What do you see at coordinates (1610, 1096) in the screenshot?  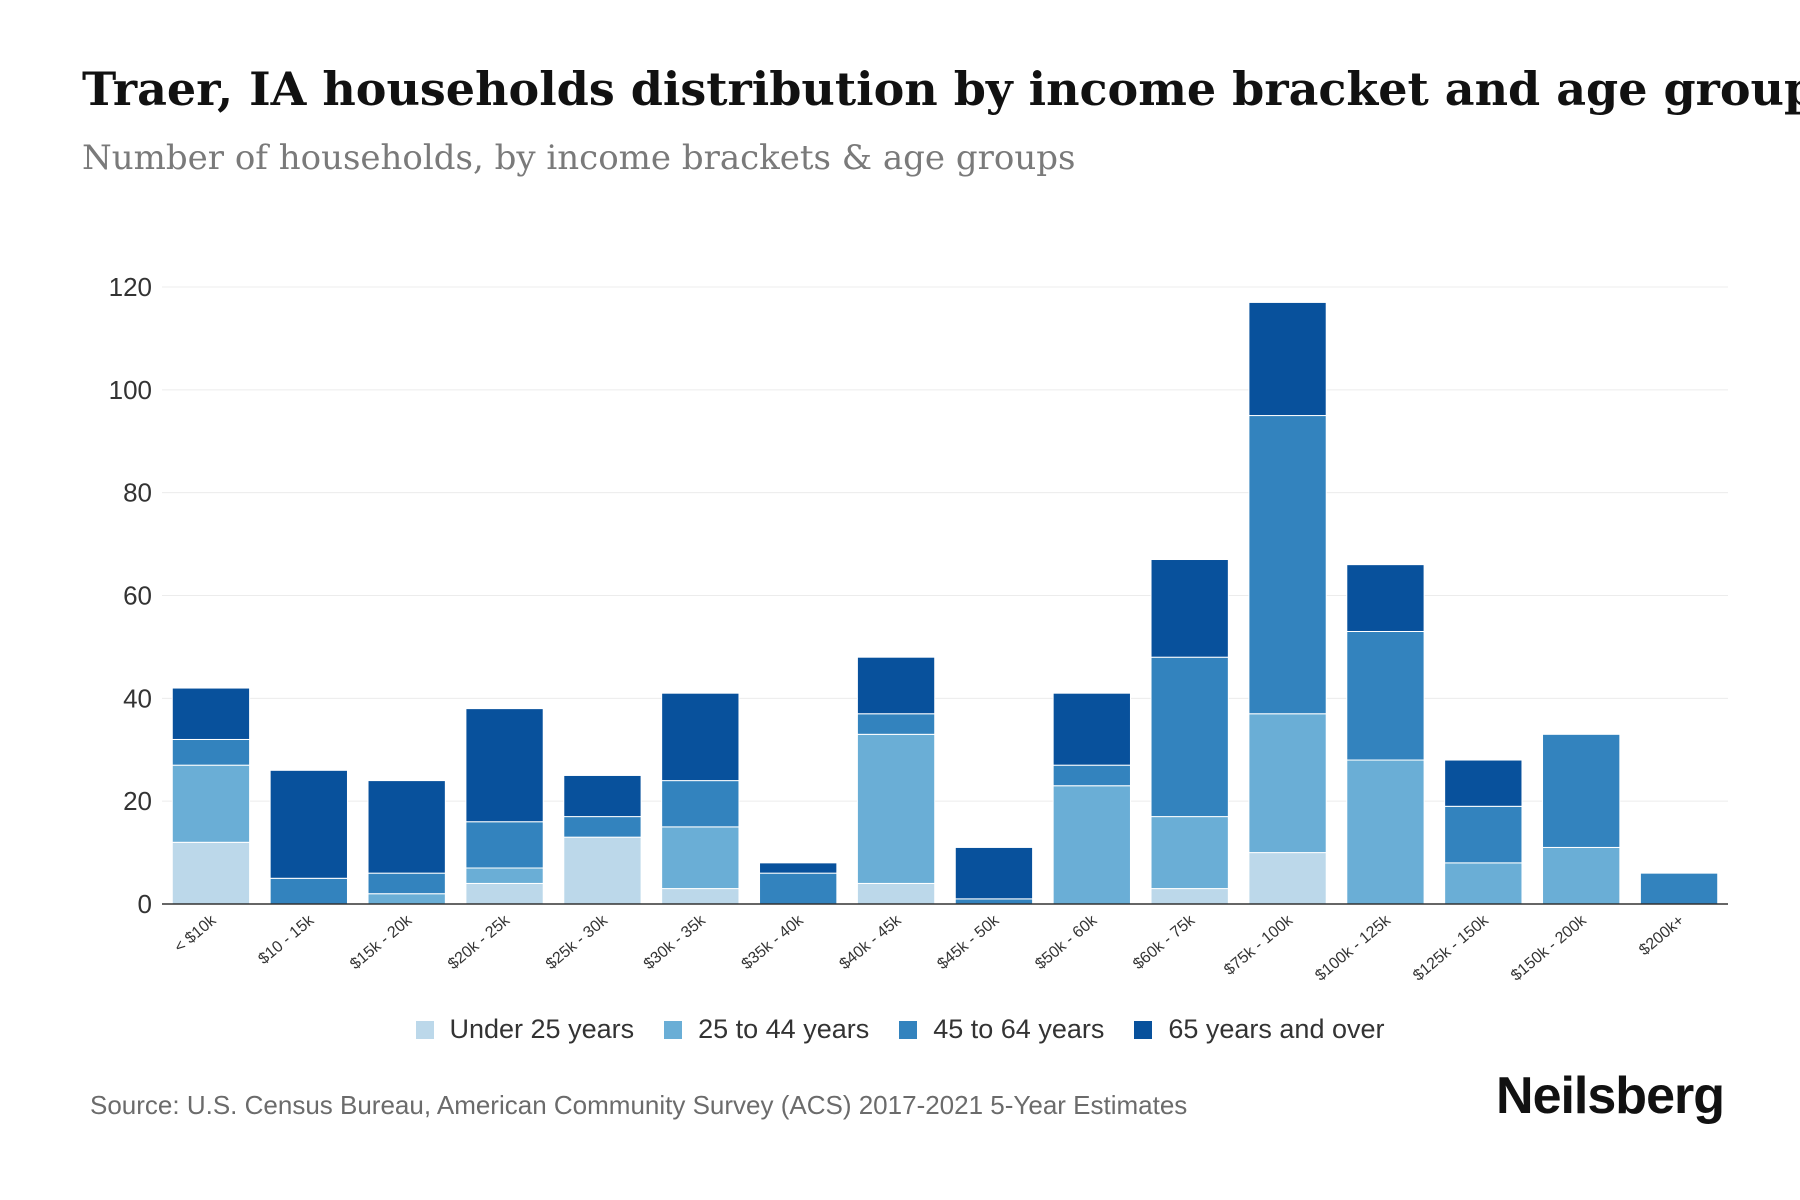 I see `neilsberg-logo: Neilsberg` at bounding box center [1610, 1096].